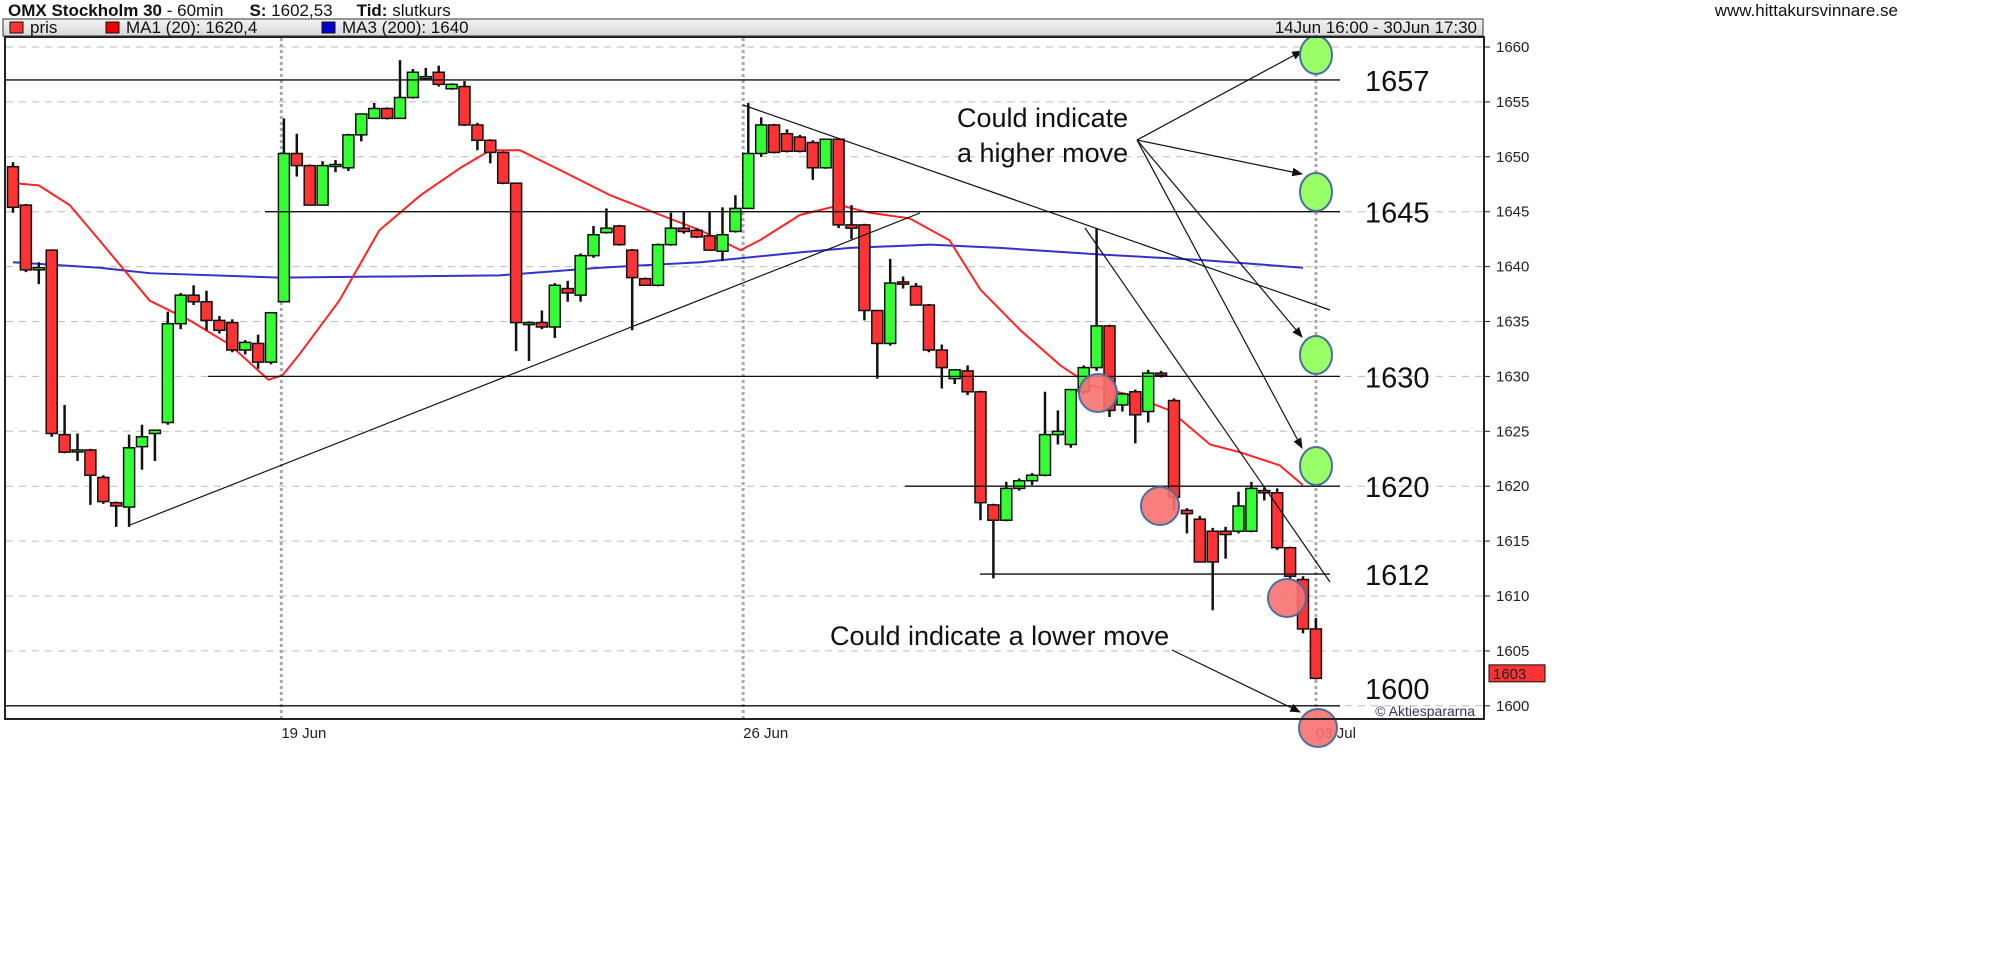 Image resolution: width=2000 pixels, height=954 pixels. What do you see at coordinates (1806, 10) in the screenshot?
I see `site-url: www.hittakursvinnare.se` at bounding box center [1806, 10].